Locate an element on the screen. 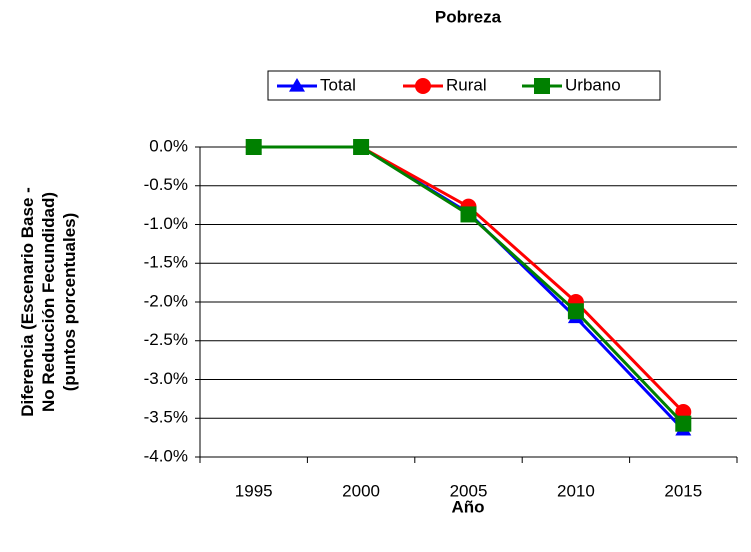 Image resolution: width=751 pixels, height=552 pixels. legend-label: Rural is located at coordinates (466, 84).